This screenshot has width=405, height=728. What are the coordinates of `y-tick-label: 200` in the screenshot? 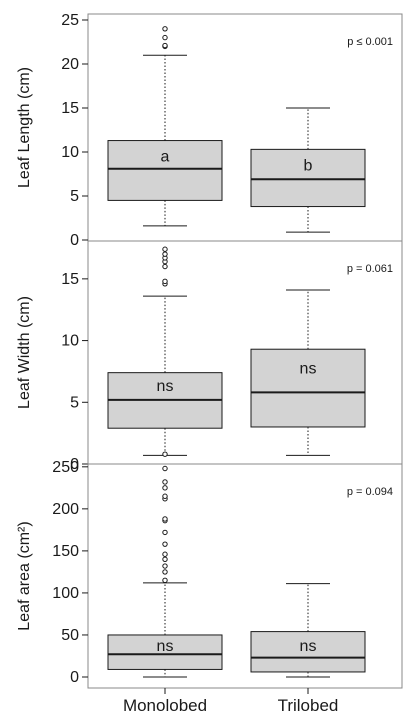 It's located at (65, 509).